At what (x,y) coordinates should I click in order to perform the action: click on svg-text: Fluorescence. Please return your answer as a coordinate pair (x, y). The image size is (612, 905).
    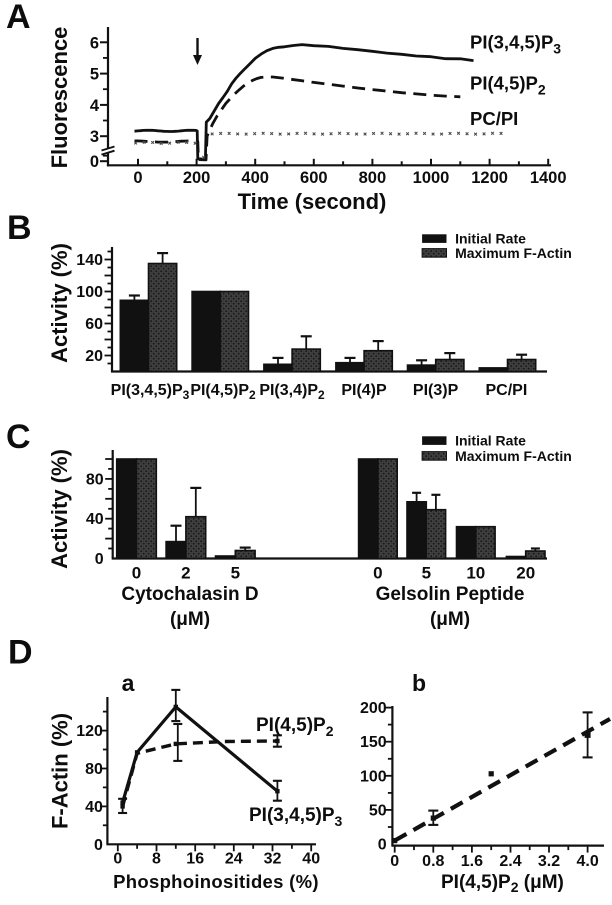
    Looking at the image, I should click on (59, 98).